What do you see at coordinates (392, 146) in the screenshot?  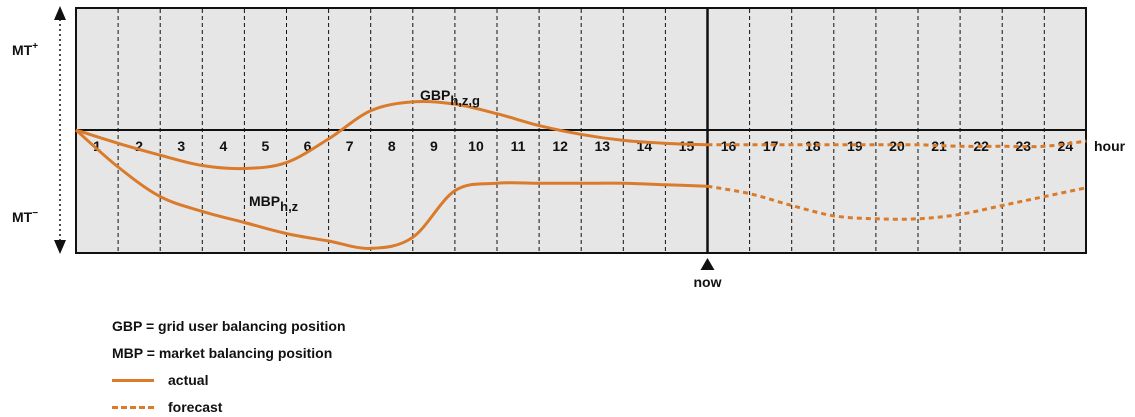 I see `hour-tick-8: 8` at bounding box center [392, 146].